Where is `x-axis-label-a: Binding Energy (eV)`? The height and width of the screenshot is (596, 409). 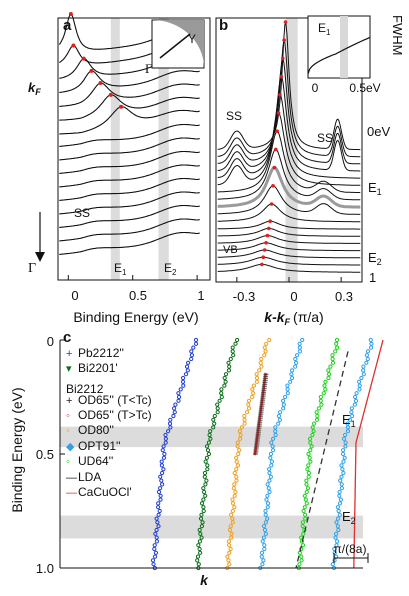 x-axis-label-a: Binding Energy (eV) is located at coordinates (135, 317).